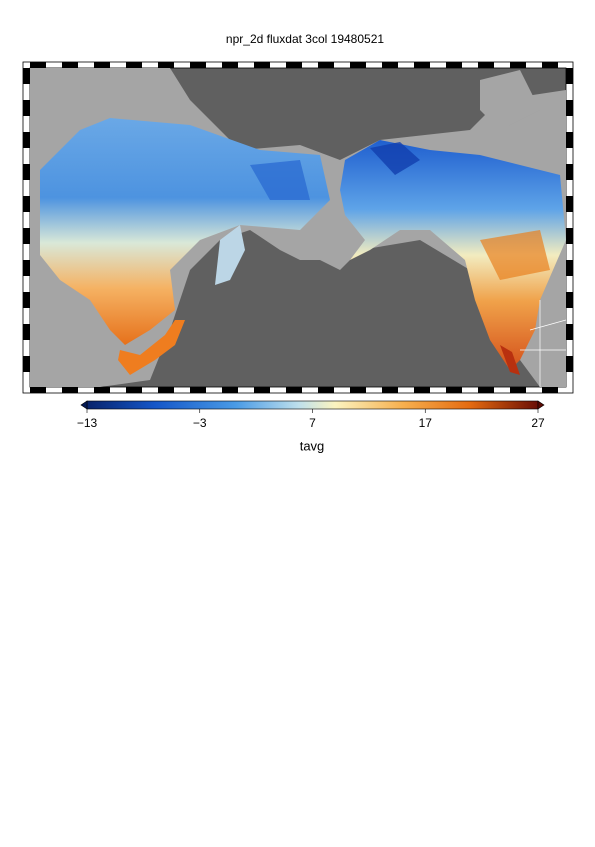 This screenshot has width=595, height=847. Describe the element at coordinates (87, 423) in the screenshot. I see `colorbar-tick-label: −13` at that location.